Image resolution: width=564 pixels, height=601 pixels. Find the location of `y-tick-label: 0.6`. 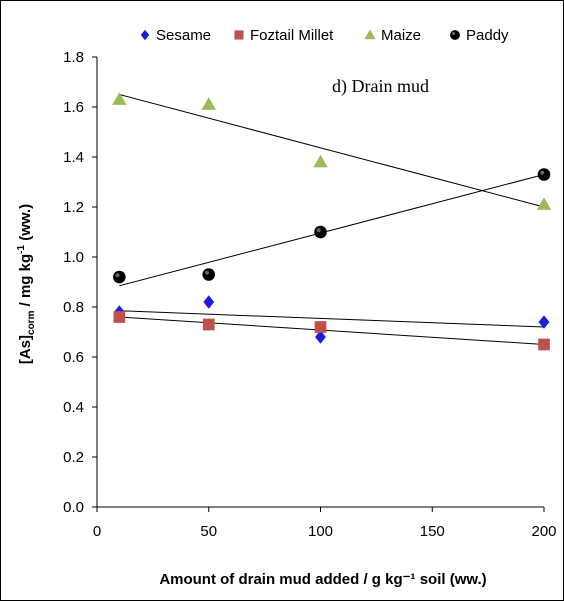

y-tick-label: 0.6 is located at coordinates (73, 357).